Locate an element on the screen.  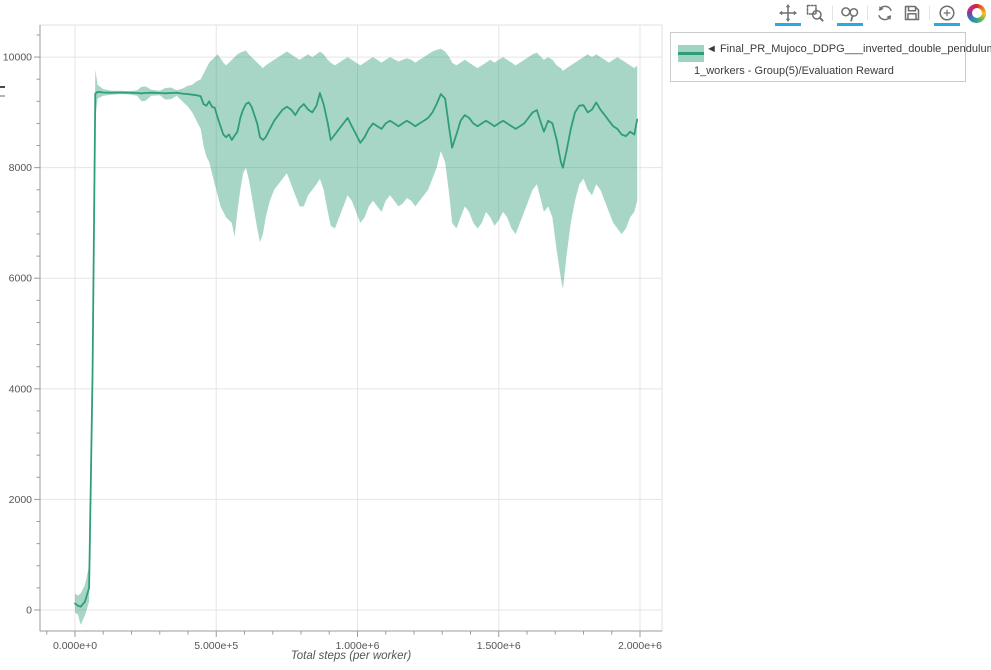
magnifier-box-icon is located at coordinates (815, 13).